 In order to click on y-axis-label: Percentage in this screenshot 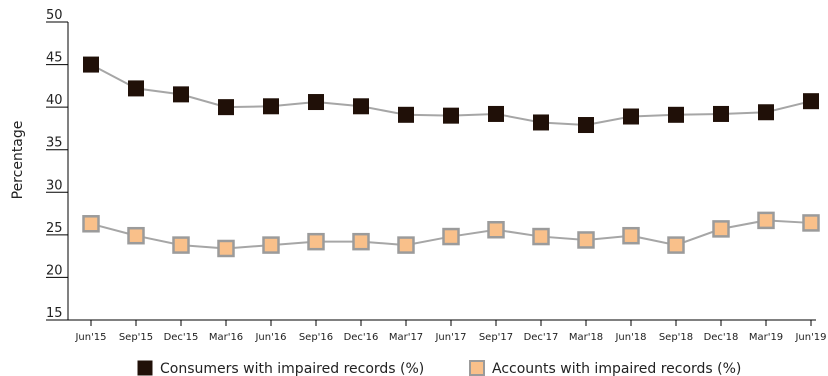, I will do `click(18, 160)`.